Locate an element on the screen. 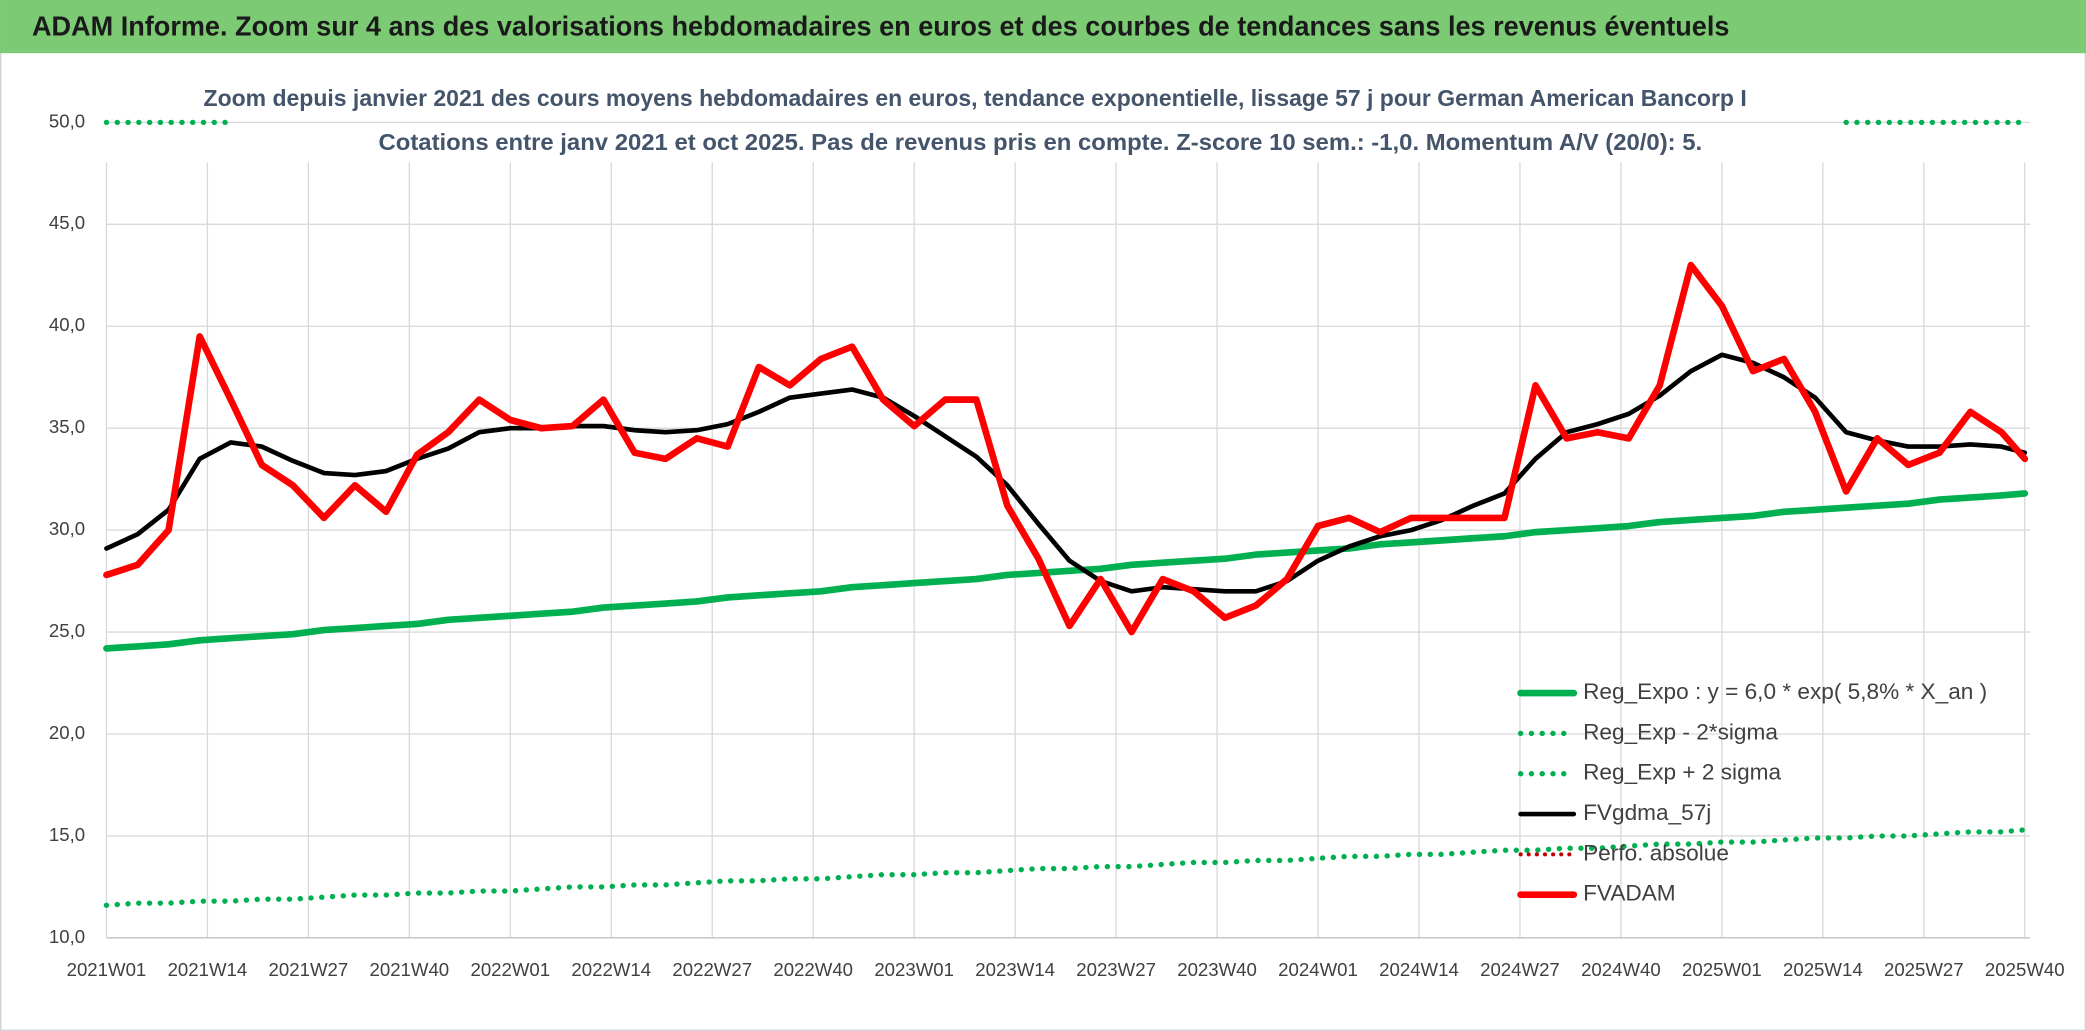 Image resolution: width=2086 pixels, height=1031 pixels. x-tick-label: 2023W27 is located at coordinates (1116, 969).